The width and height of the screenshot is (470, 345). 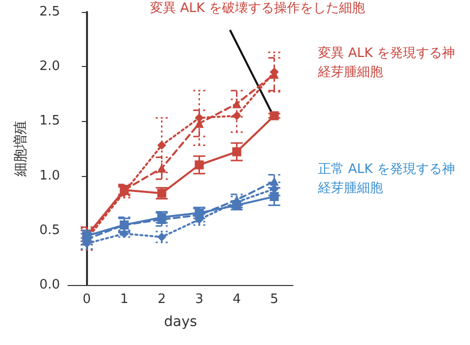 What do you see at coordinates (236, 299) in the screenshot?
I see `x-tick-label: 4` at bounding box center [236, 299].